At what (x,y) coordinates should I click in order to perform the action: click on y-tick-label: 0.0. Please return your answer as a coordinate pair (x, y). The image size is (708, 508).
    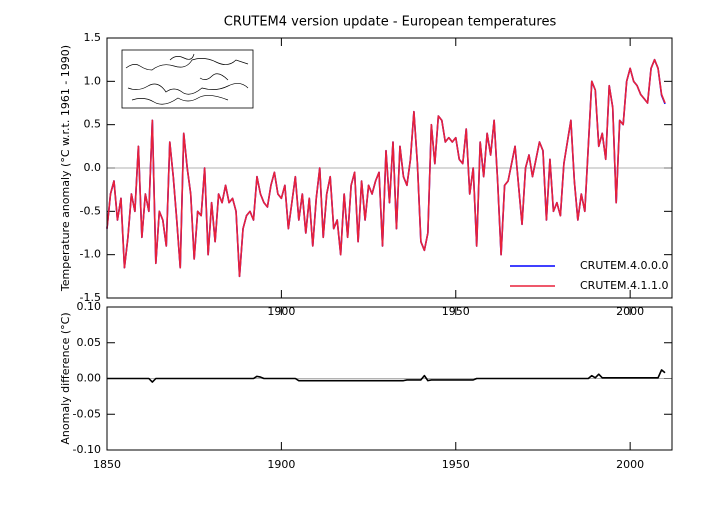
    Looking at the image, I should click on (93, 167).